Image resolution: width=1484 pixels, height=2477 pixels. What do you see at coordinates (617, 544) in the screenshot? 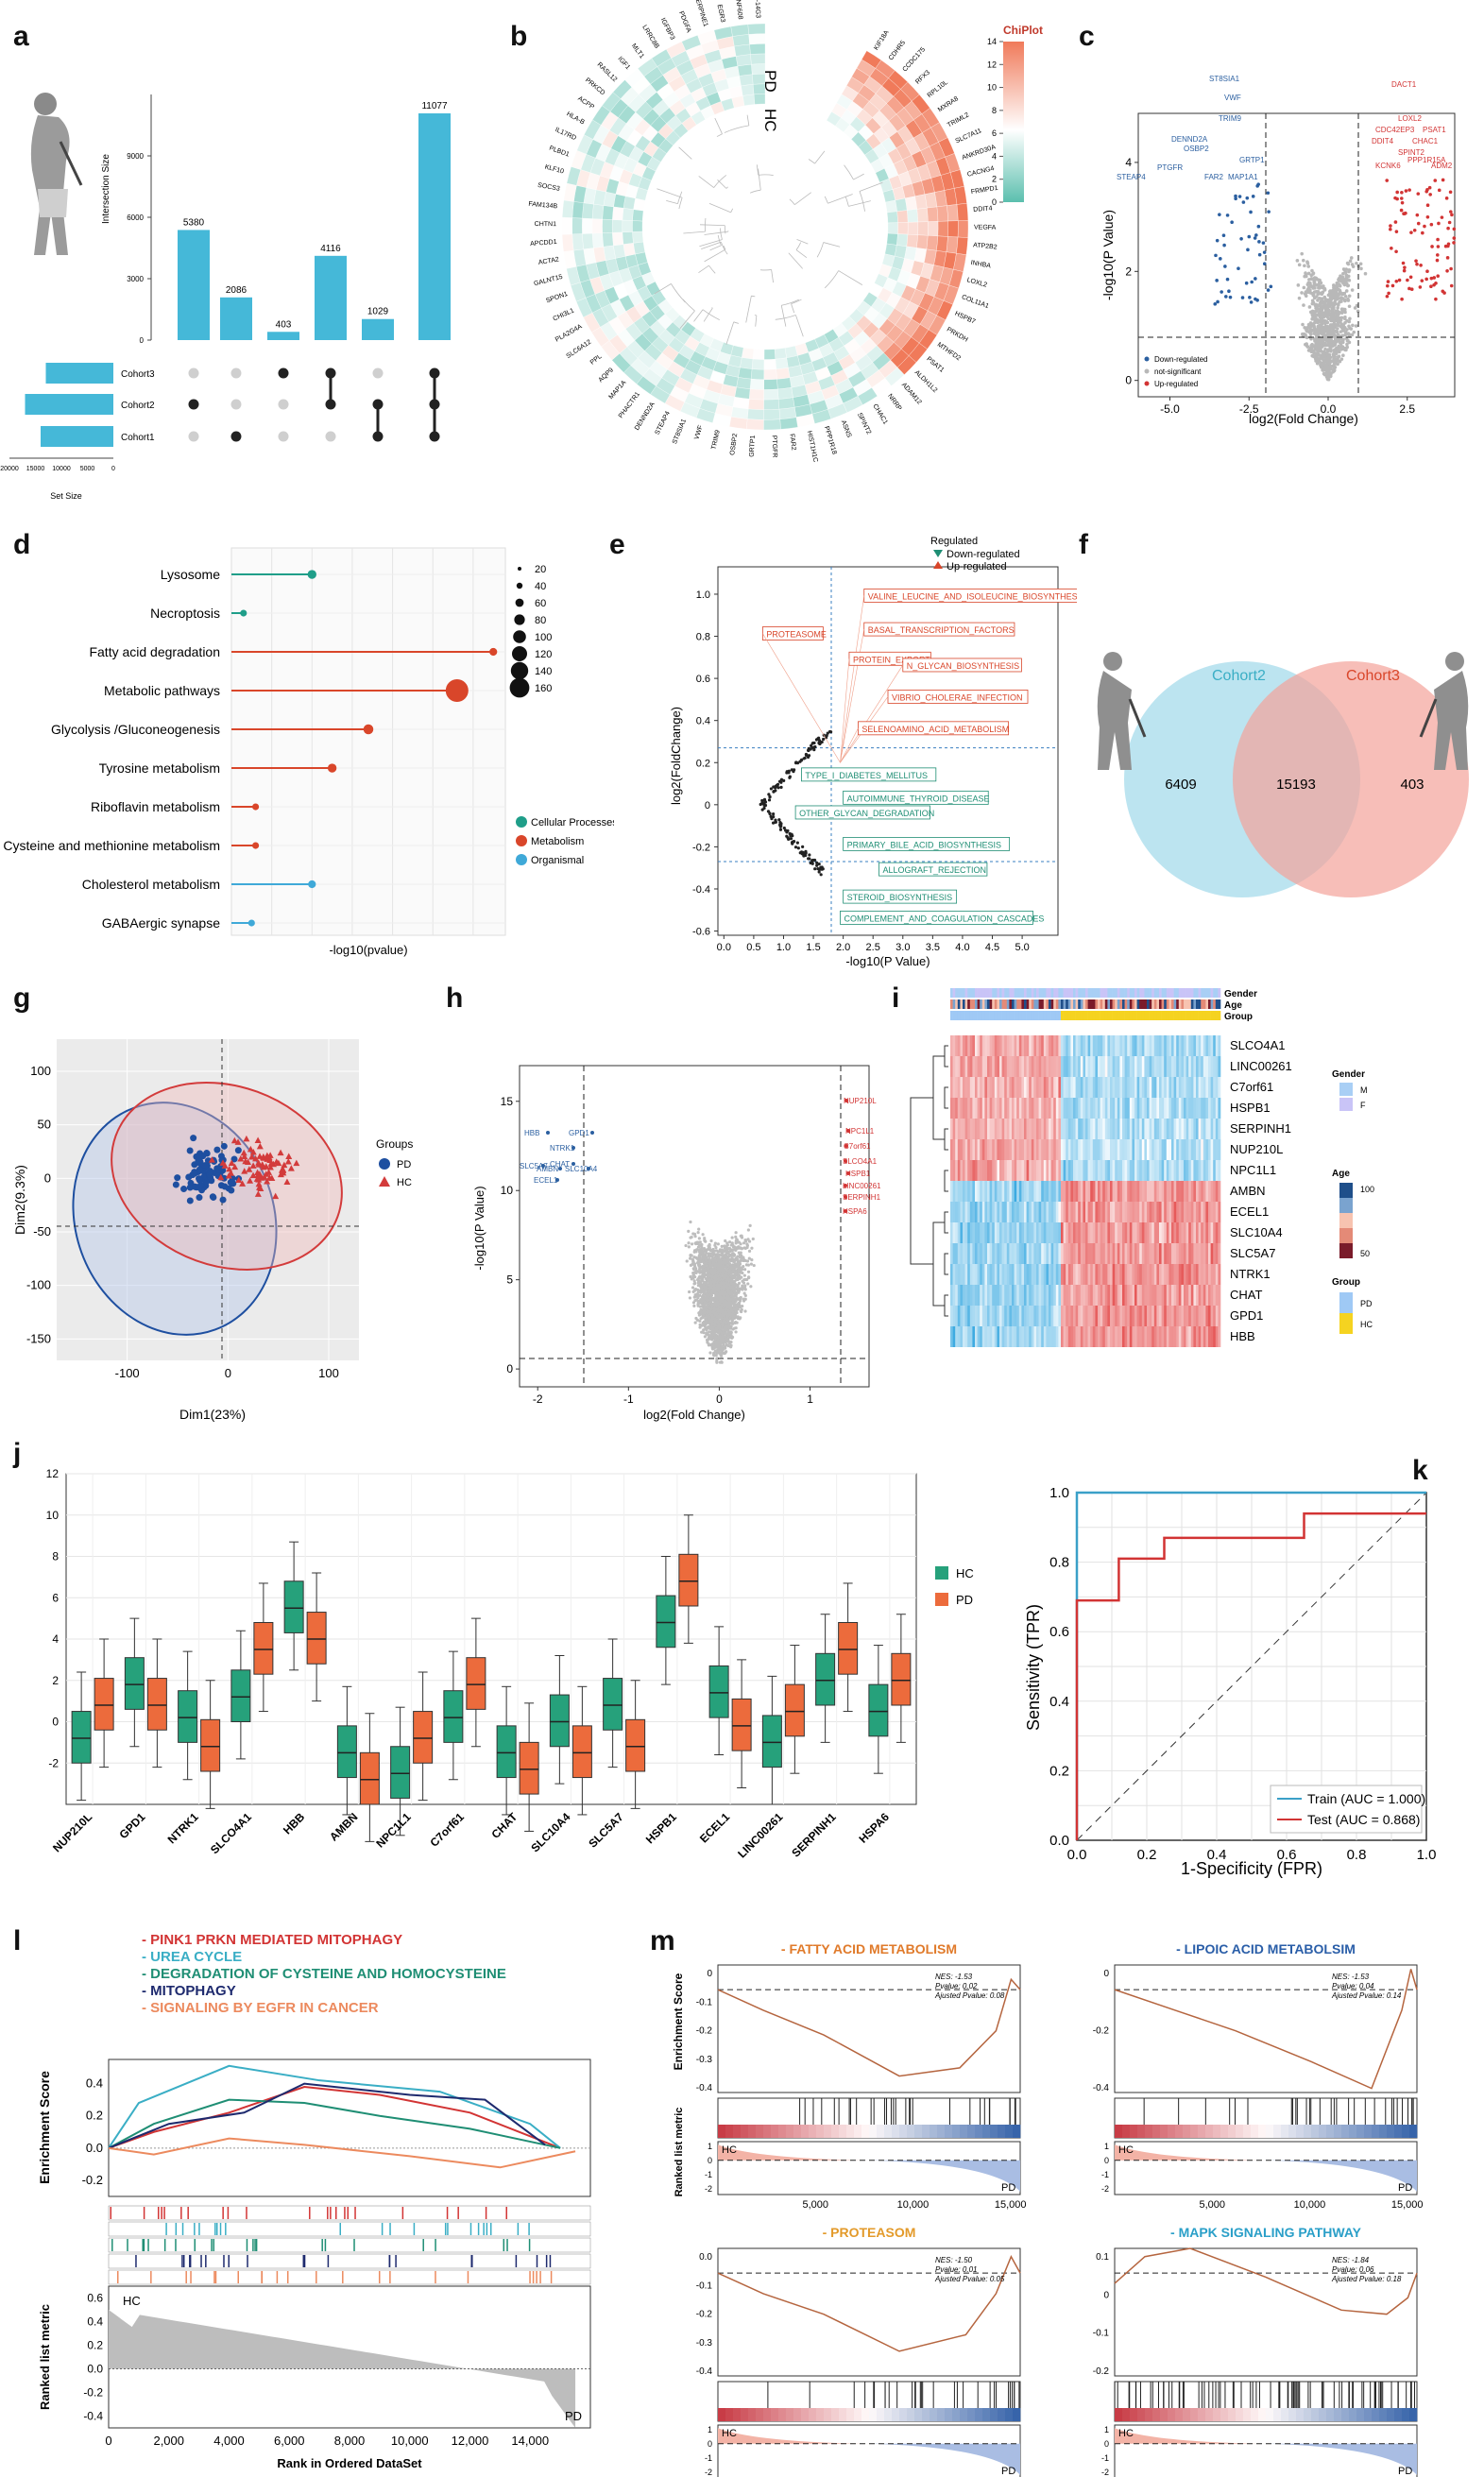
I see `panel-label-e: e` at bounding box center [617, 544].